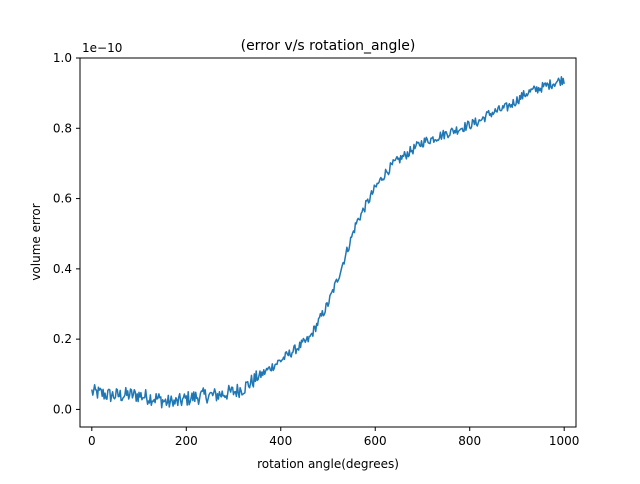  I want to click on x-tick-label: 200, so click(186, 441).